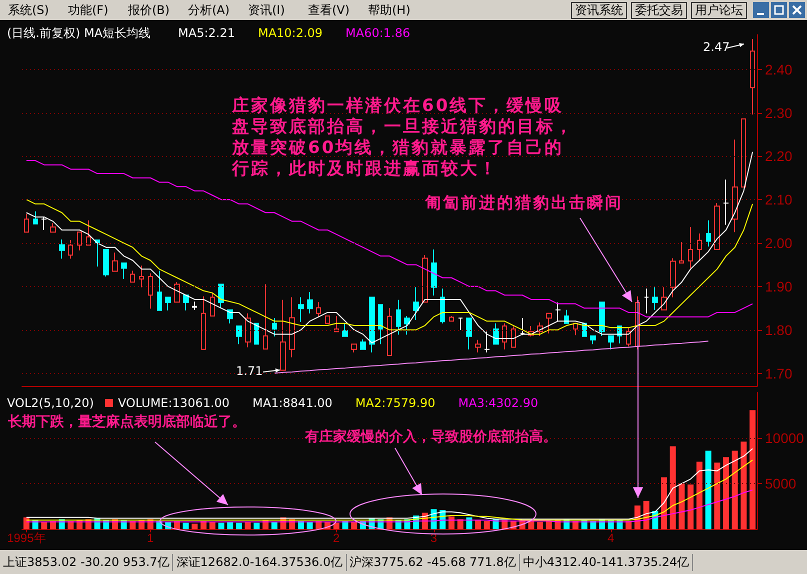 The width and height of the screenshot is (807, 574). I want to click on text: MA5:2.21, so click(206, 33).